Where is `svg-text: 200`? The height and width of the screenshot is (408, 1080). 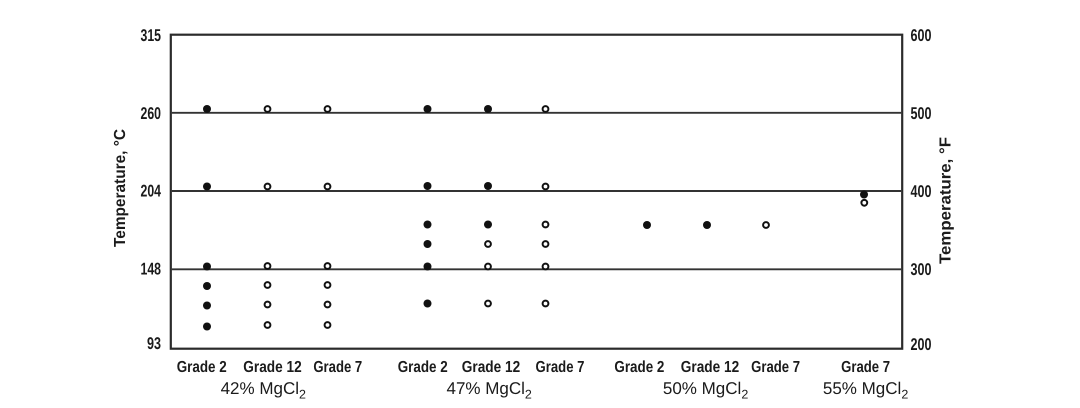
svg-text: 200 is located at coordinates (921, 344).